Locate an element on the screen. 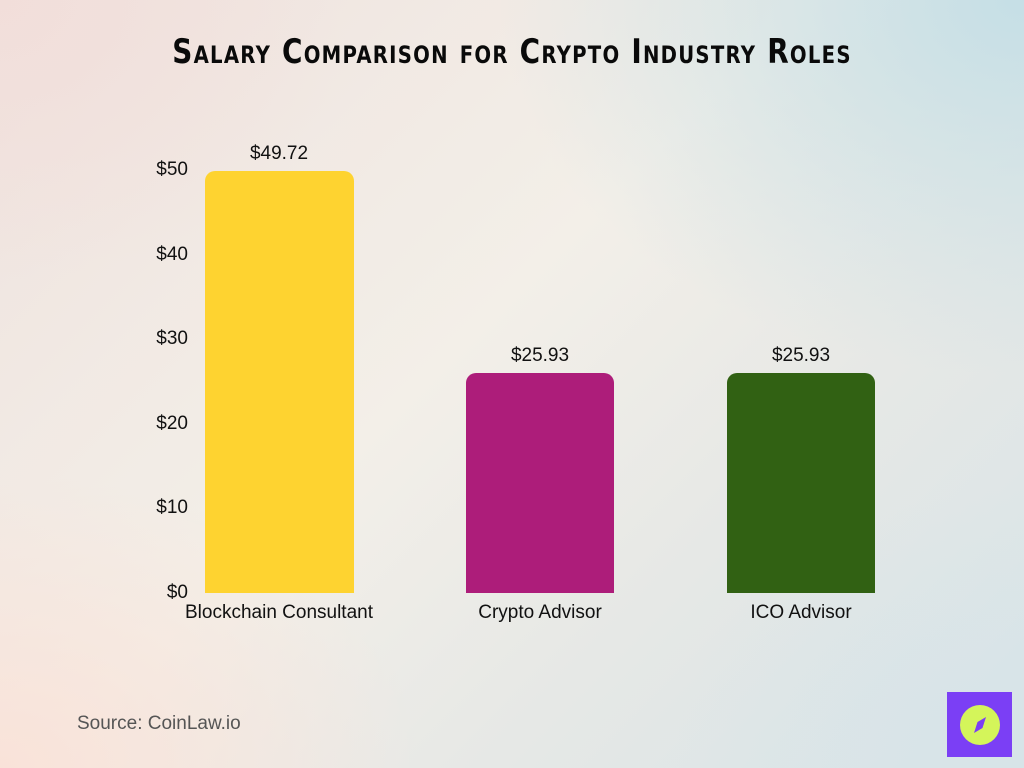 The image size is (1024, 768). x-label: Crypto Advisor is located at coordinates (540, 612).